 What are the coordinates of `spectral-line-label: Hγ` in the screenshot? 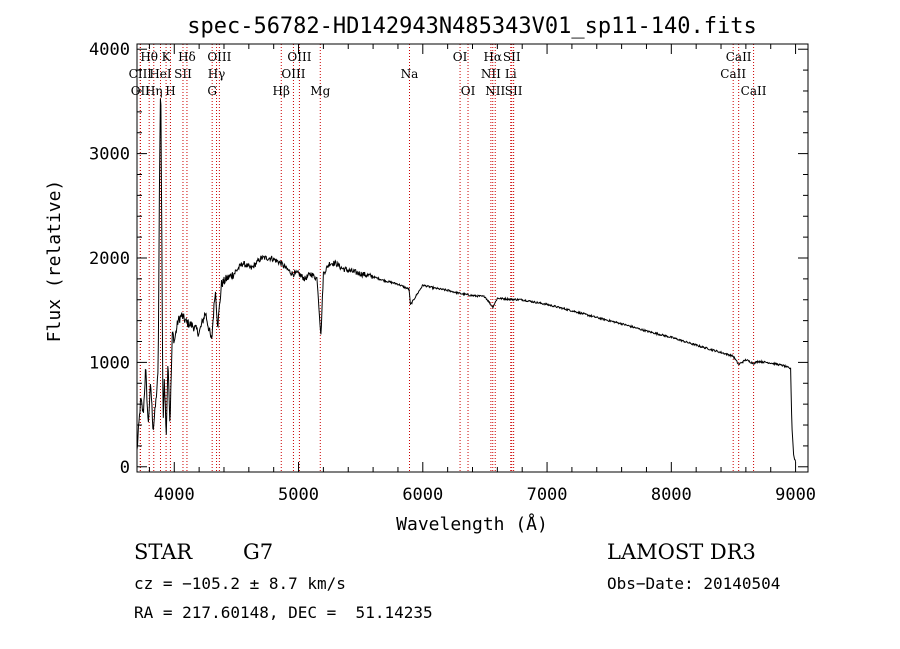 It's located at (217, 74).